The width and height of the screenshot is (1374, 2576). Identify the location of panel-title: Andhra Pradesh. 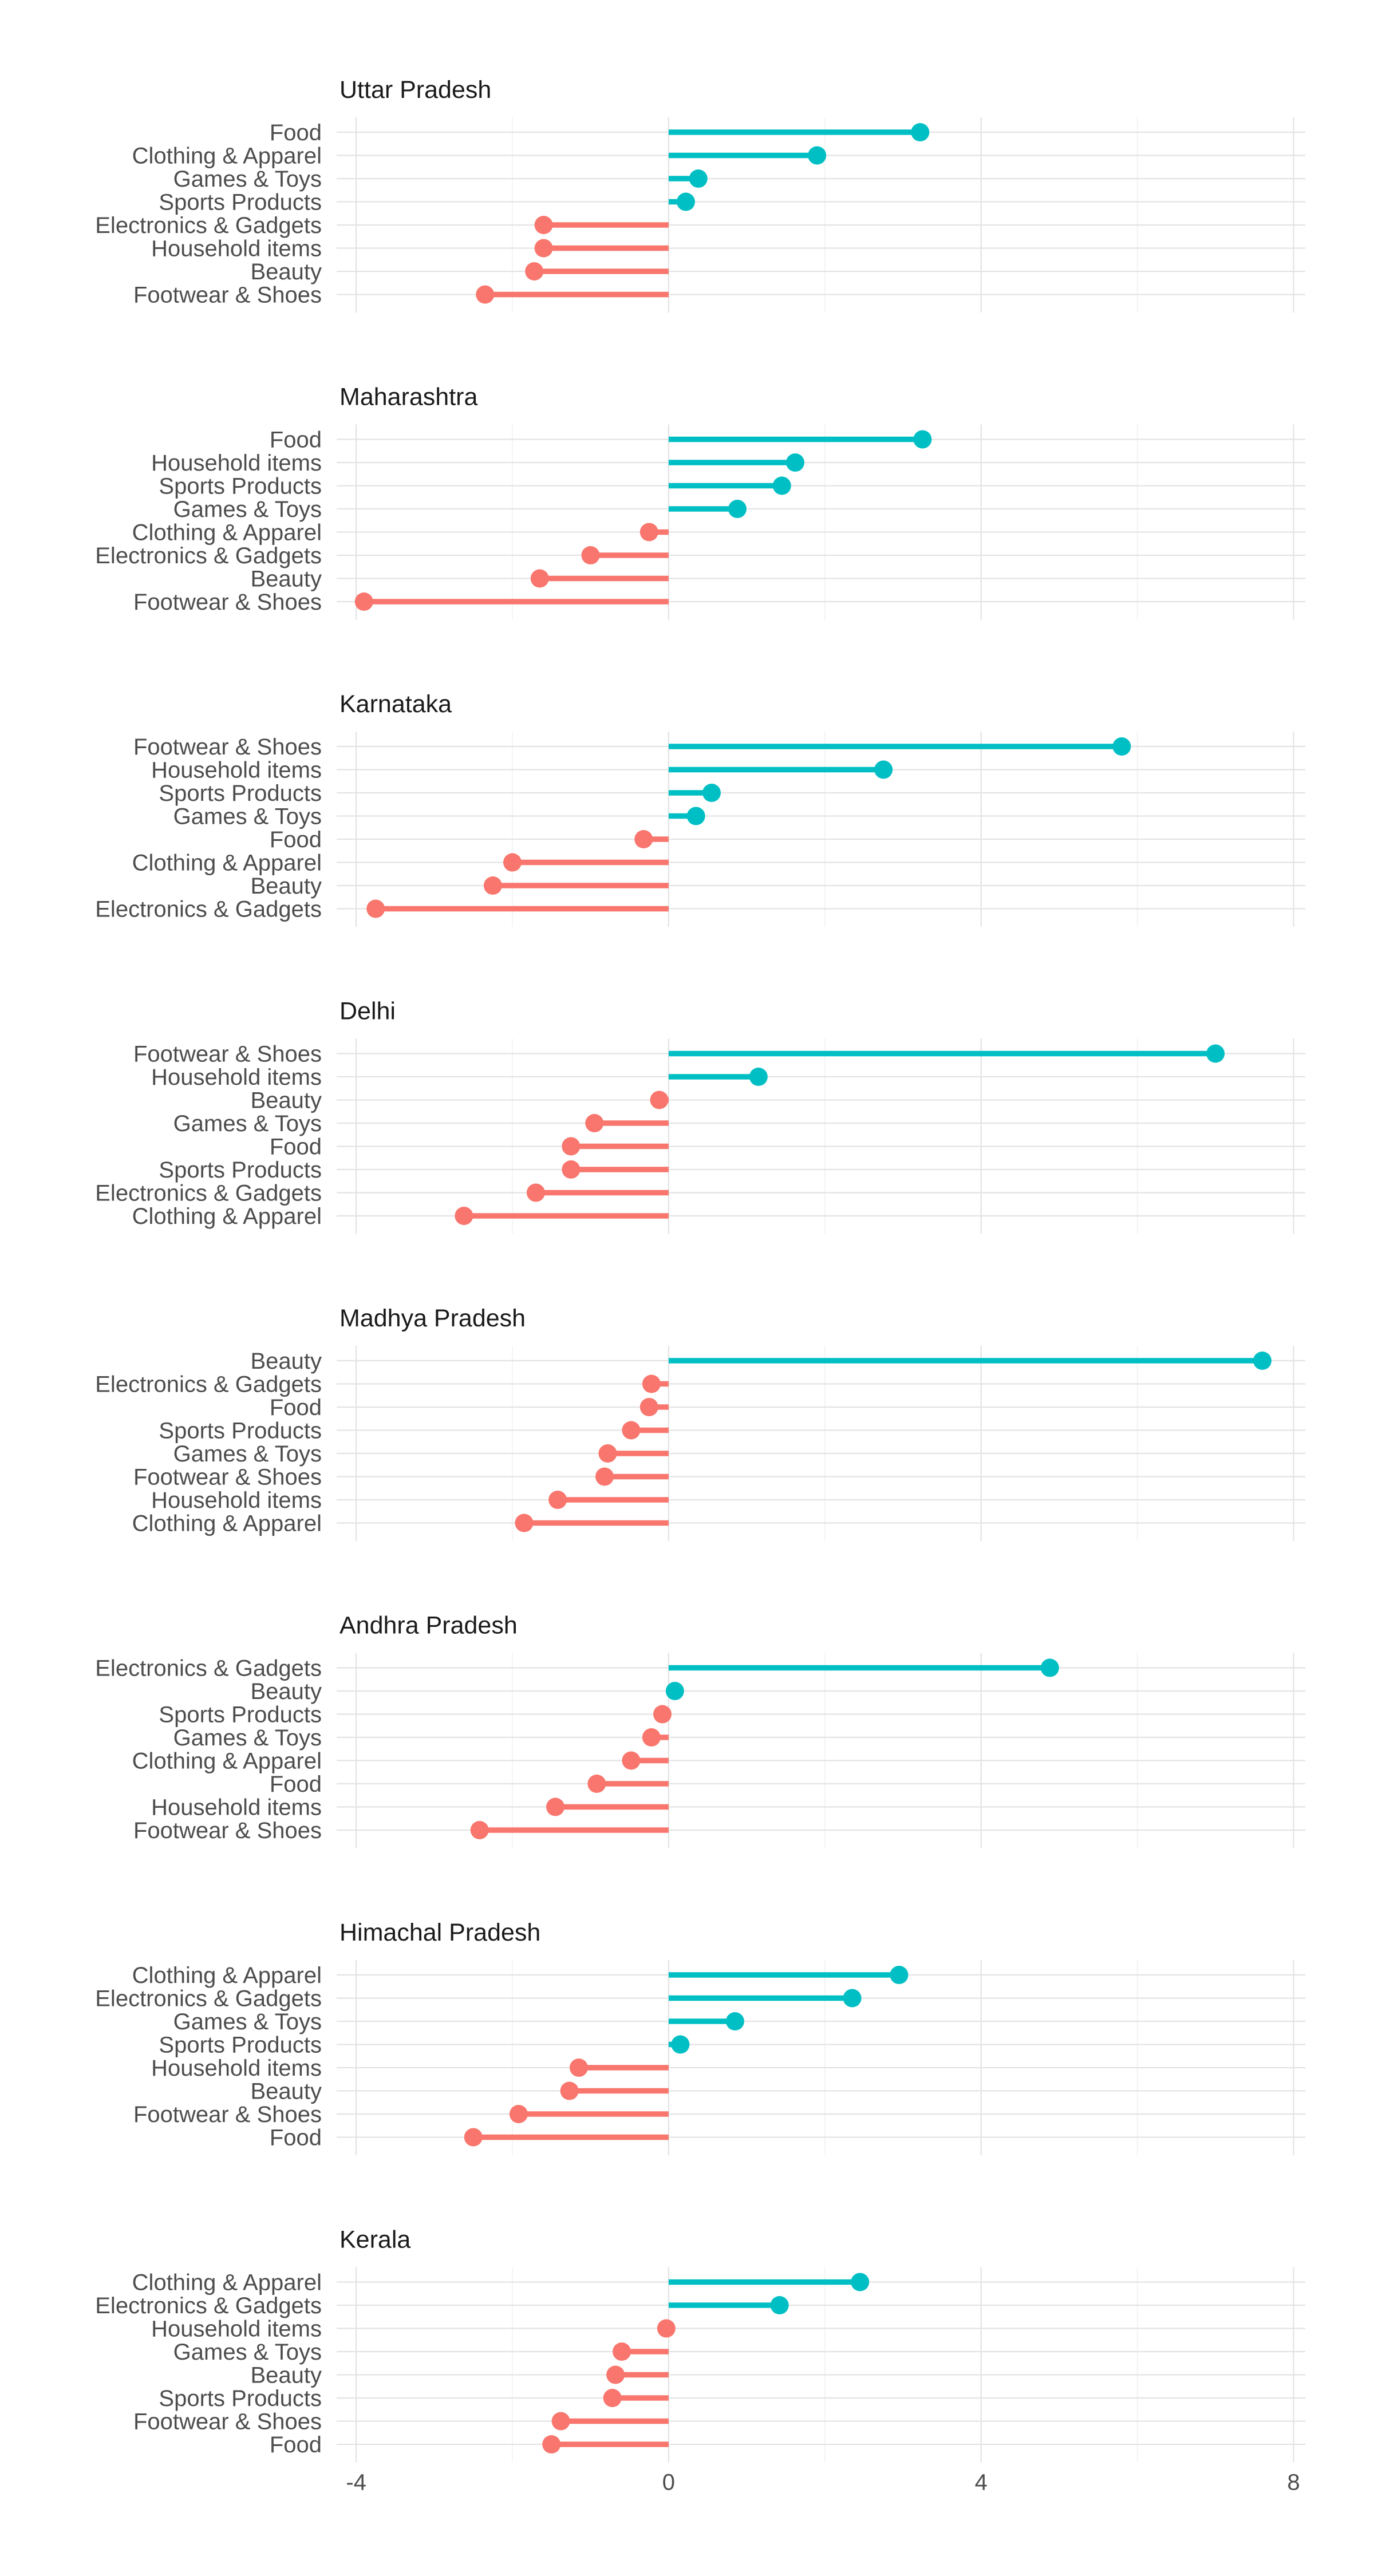
(428, 1625).